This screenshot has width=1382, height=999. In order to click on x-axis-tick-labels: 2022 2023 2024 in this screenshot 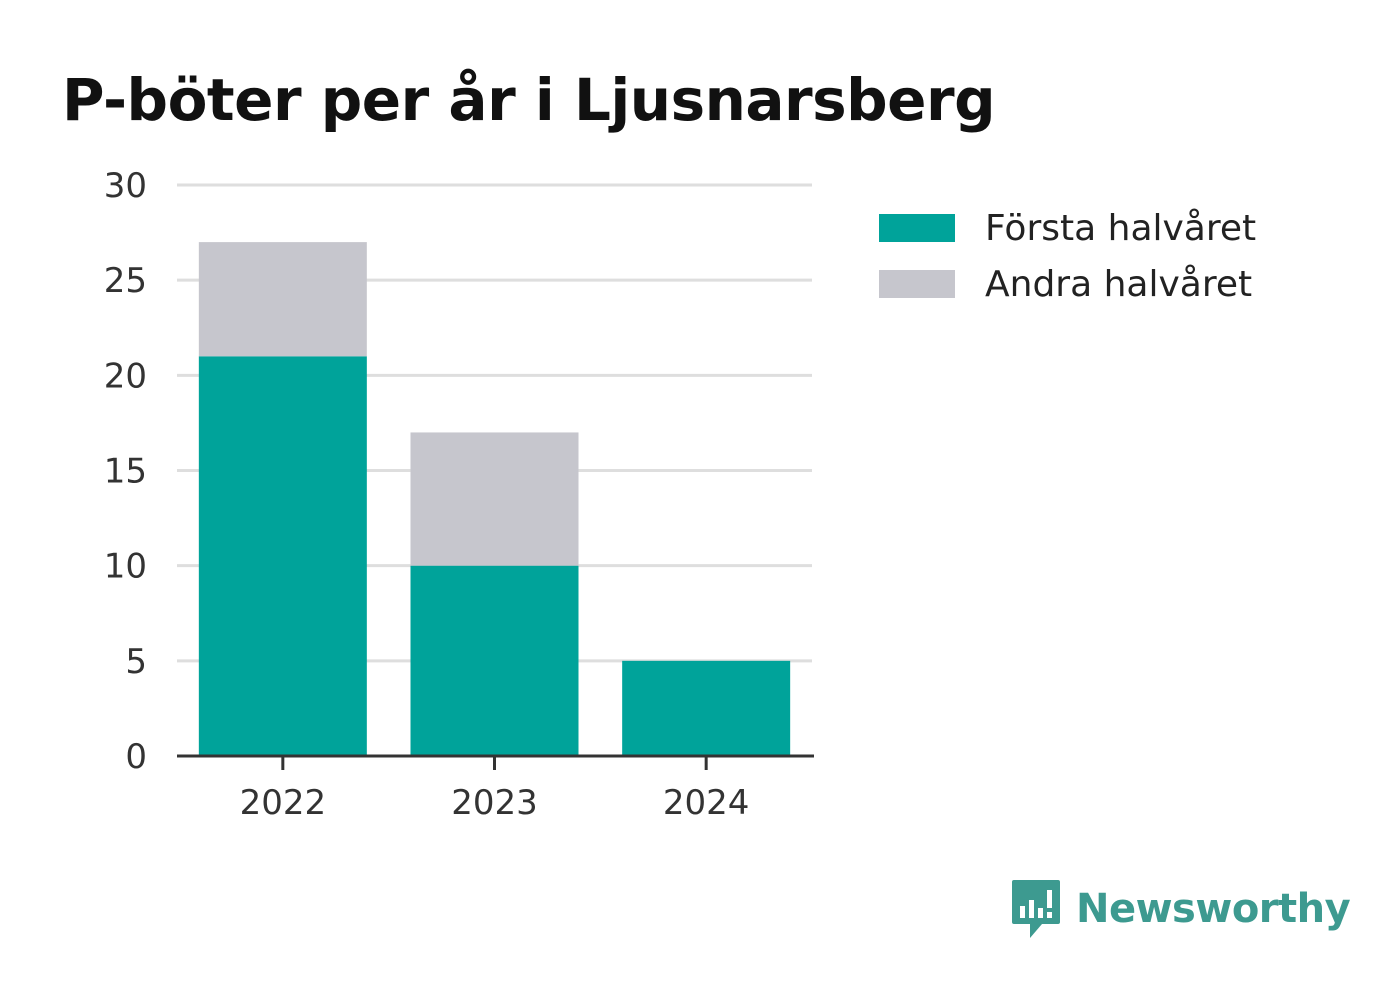, I will do `click(495, 803)`.